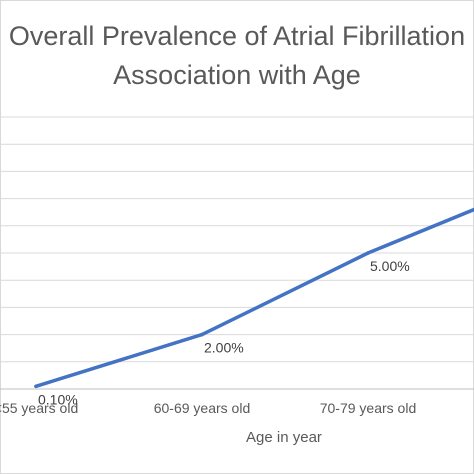 This screenshot has width=474, height=474. Describe the element at coordinates (284, 437) in the screenshot. I see `x-axis-title: Age in year` at that location.